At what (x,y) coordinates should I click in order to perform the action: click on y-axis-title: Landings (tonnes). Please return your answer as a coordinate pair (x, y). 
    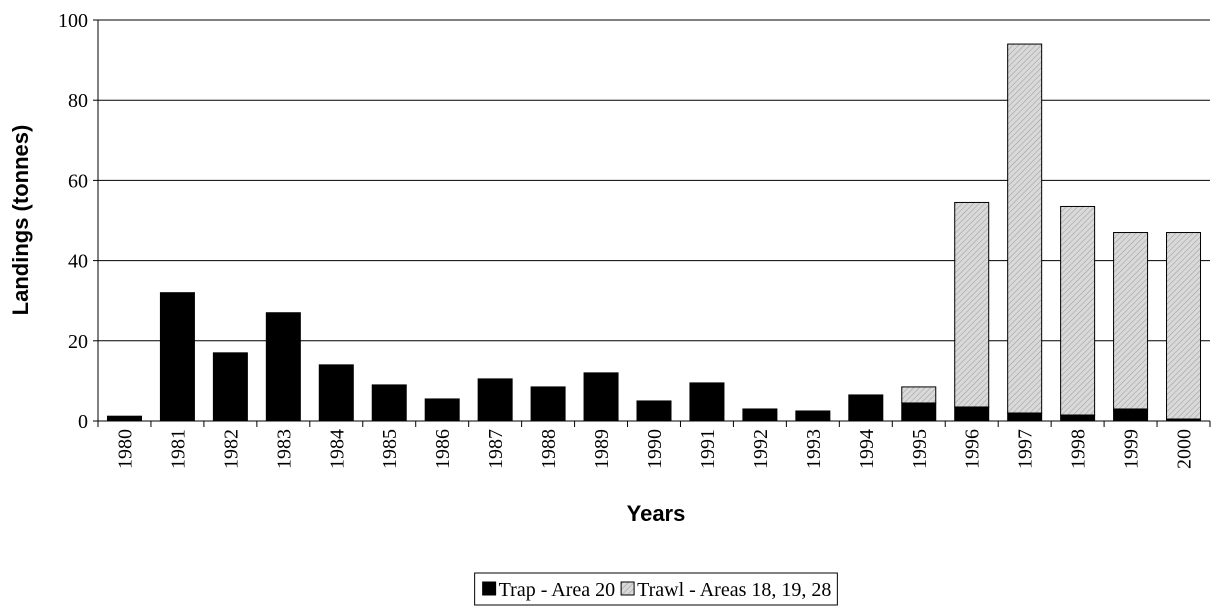
    Looking at the image, I should click on (20, 220).